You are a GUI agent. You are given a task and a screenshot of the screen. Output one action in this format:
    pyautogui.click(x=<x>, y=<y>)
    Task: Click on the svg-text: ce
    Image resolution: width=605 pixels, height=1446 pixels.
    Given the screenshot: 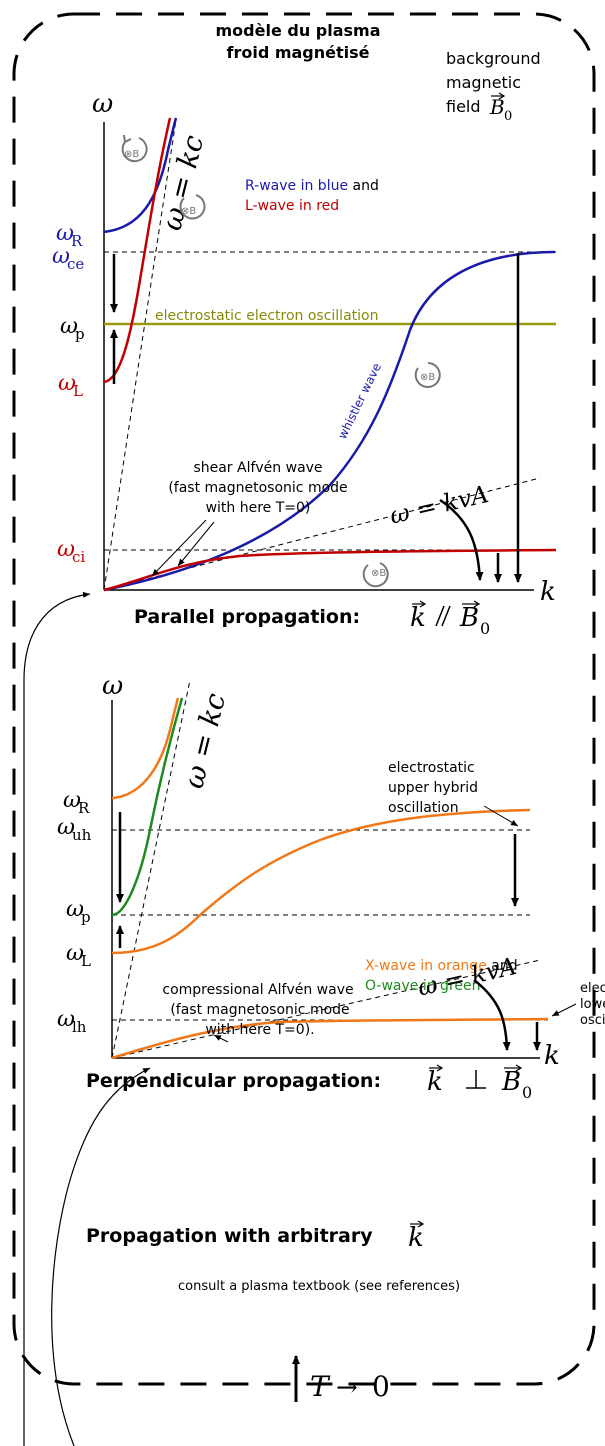 What is the action you would take?
    pyautogui.click(x=75, y=264)
    